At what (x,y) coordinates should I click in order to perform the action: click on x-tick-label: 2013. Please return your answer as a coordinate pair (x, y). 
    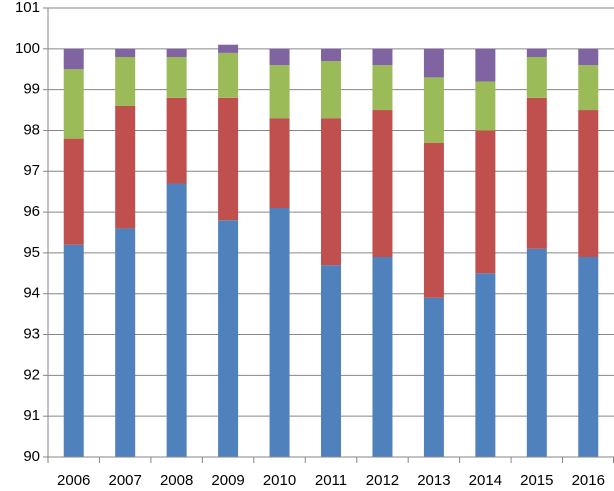
    Looking at the image, I should click on (433, 480).